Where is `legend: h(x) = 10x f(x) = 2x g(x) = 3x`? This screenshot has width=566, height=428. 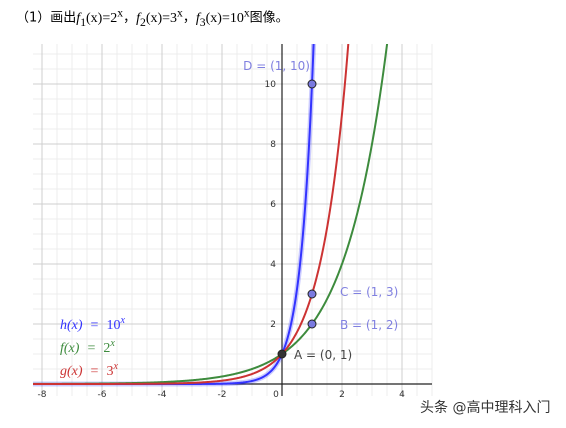 legend: h(x) = 10x f(x) = 2x g(x) = 3x is located at coordinates (92, 347).